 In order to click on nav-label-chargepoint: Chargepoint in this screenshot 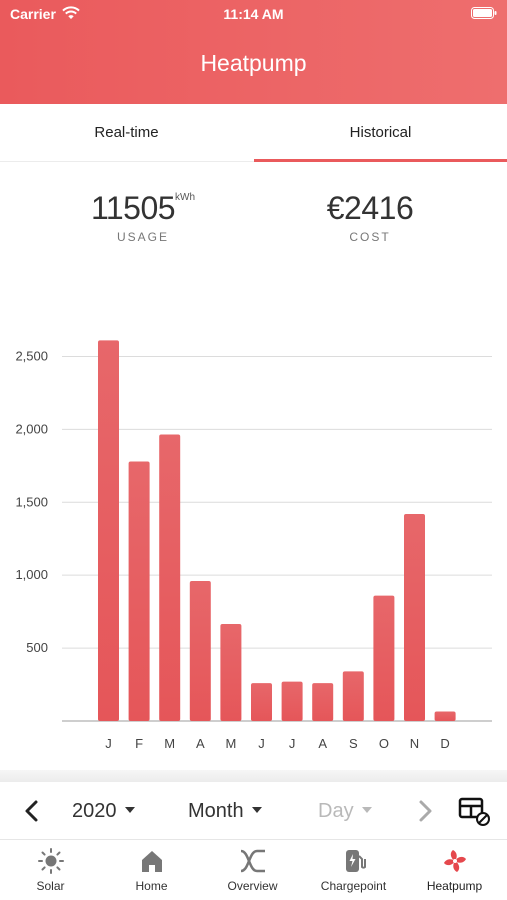, I will do `click(353, 886)`.